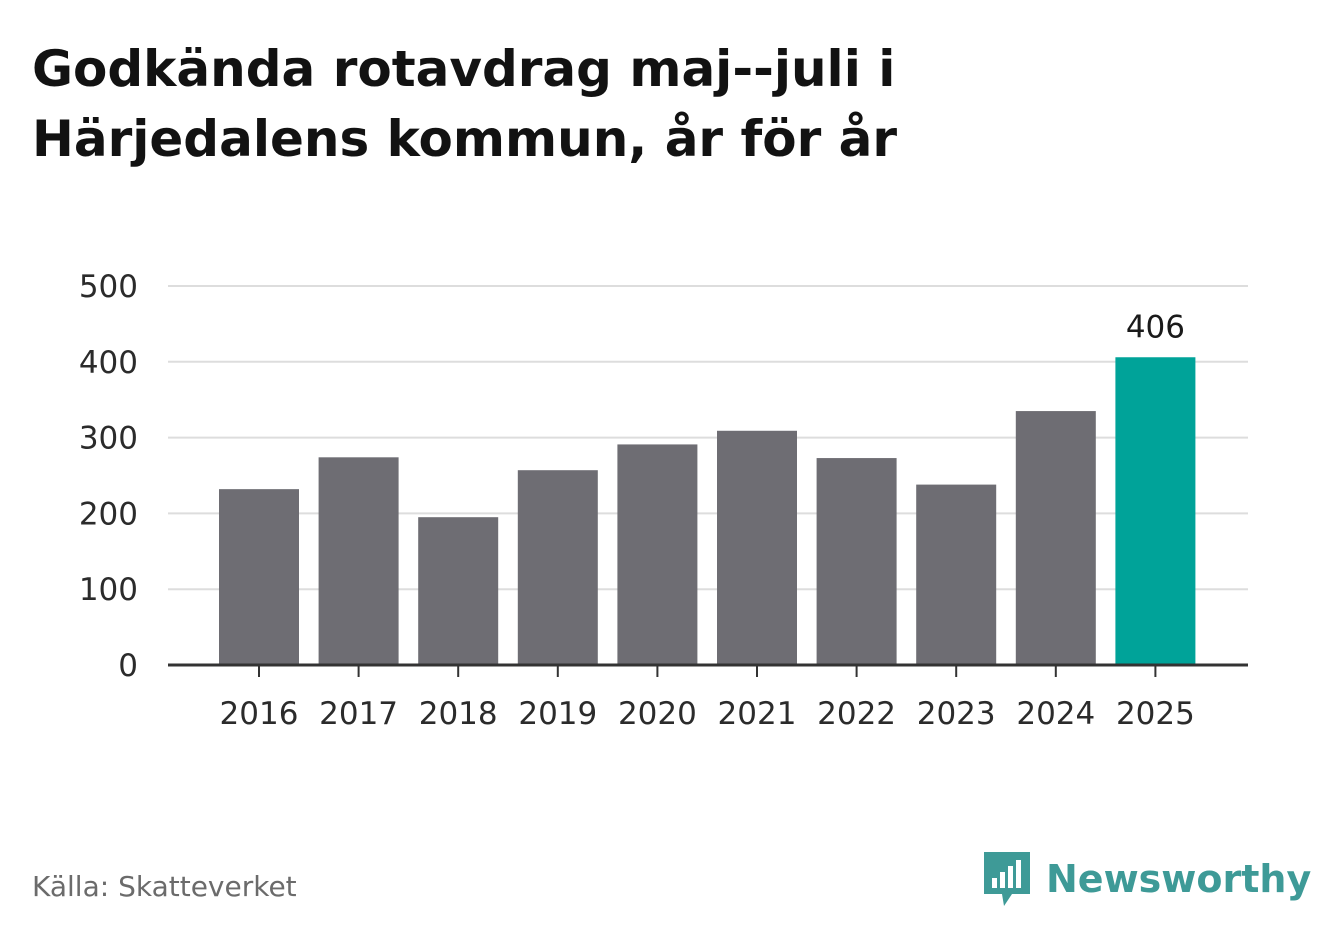 The height and width of the screenshot is (939, 1322). I want to click on newsworthy-logo: Newsworthy, so click(1145, 879).